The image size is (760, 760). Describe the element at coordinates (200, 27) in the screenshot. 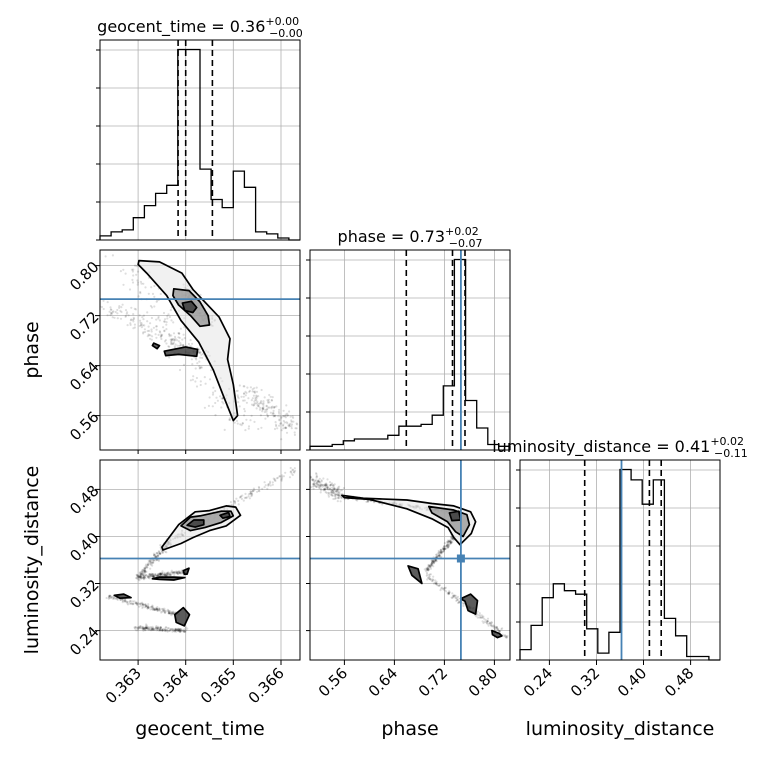

I see `title-geocent_time: geocent_time = 0.36+0.00 −0.00` at that location.